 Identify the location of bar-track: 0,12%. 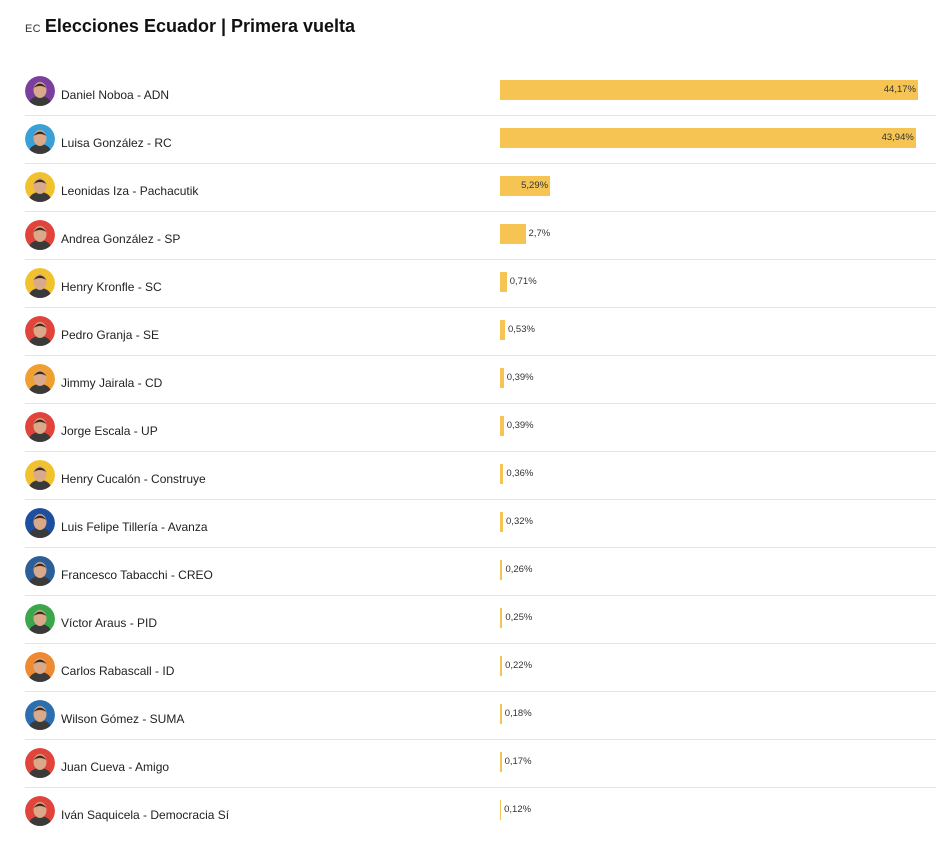
(709, 810).